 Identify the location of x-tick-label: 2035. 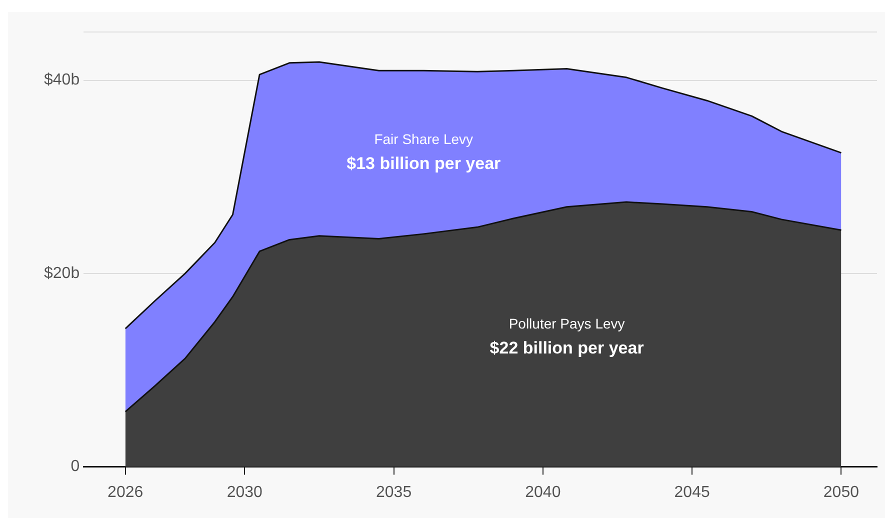
(394, 492).